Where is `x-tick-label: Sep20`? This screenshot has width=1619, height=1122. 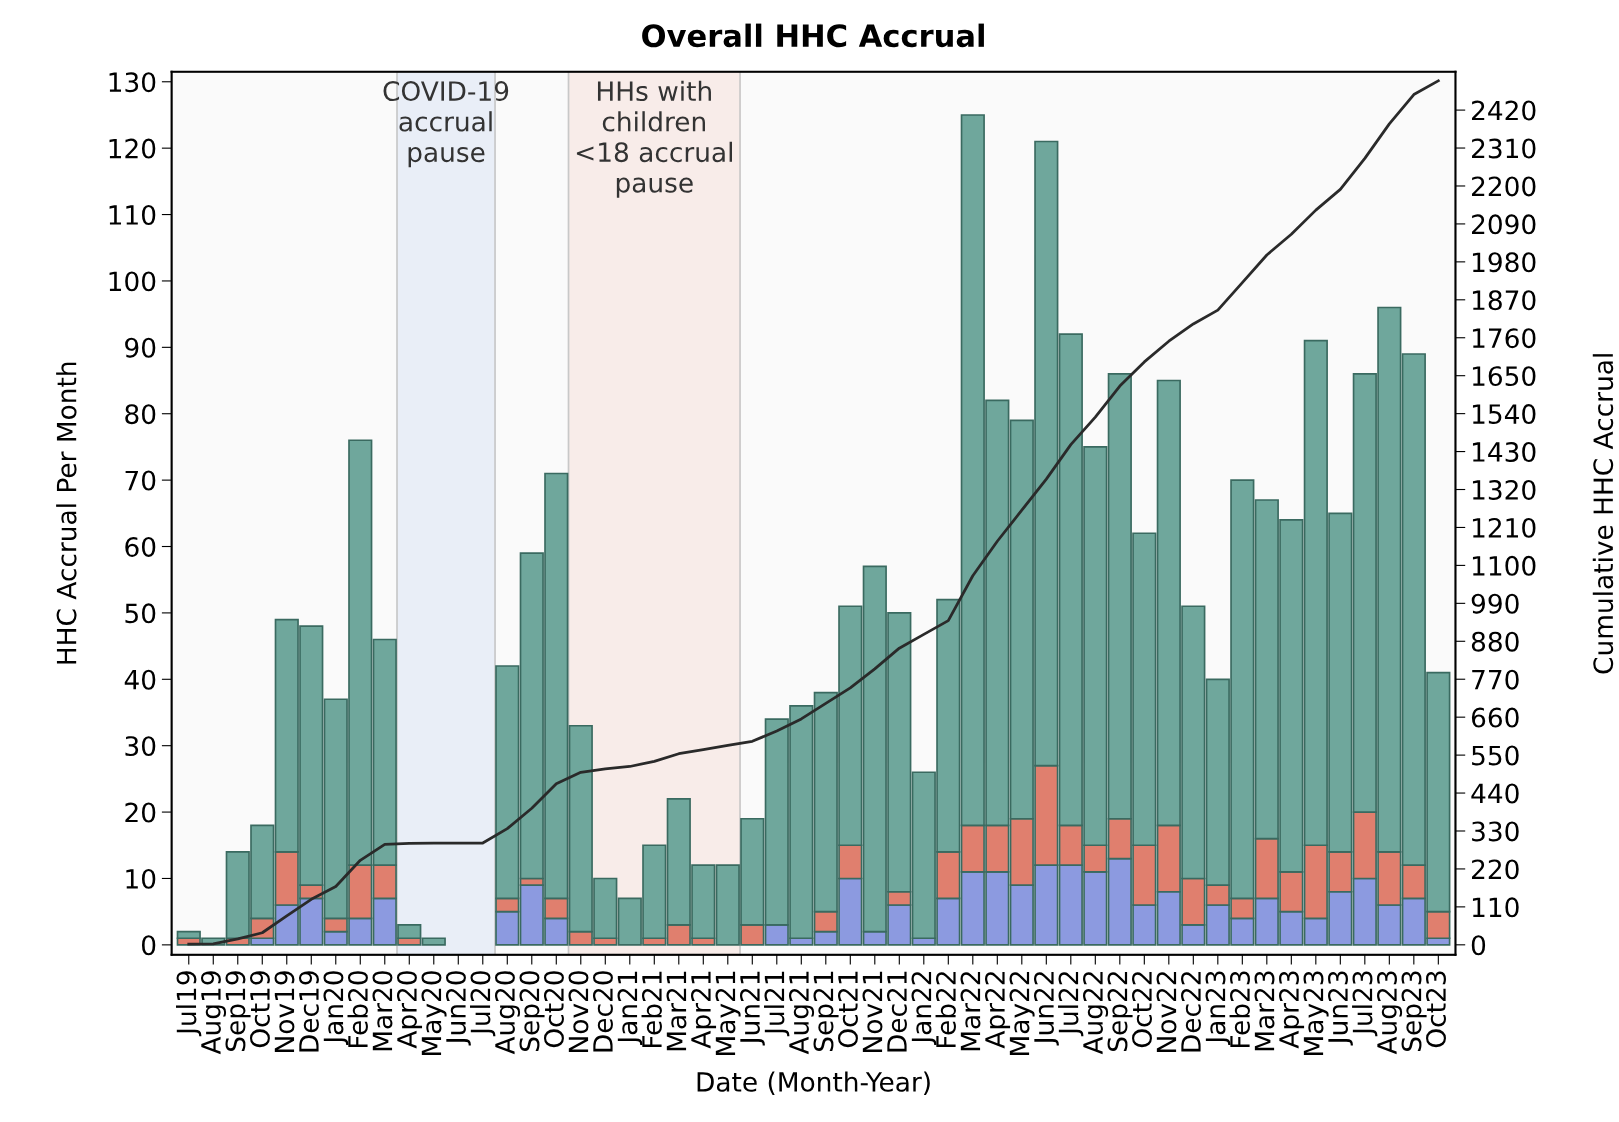 x-tick-label: Sep20 is located at coordinates (532, 1011).